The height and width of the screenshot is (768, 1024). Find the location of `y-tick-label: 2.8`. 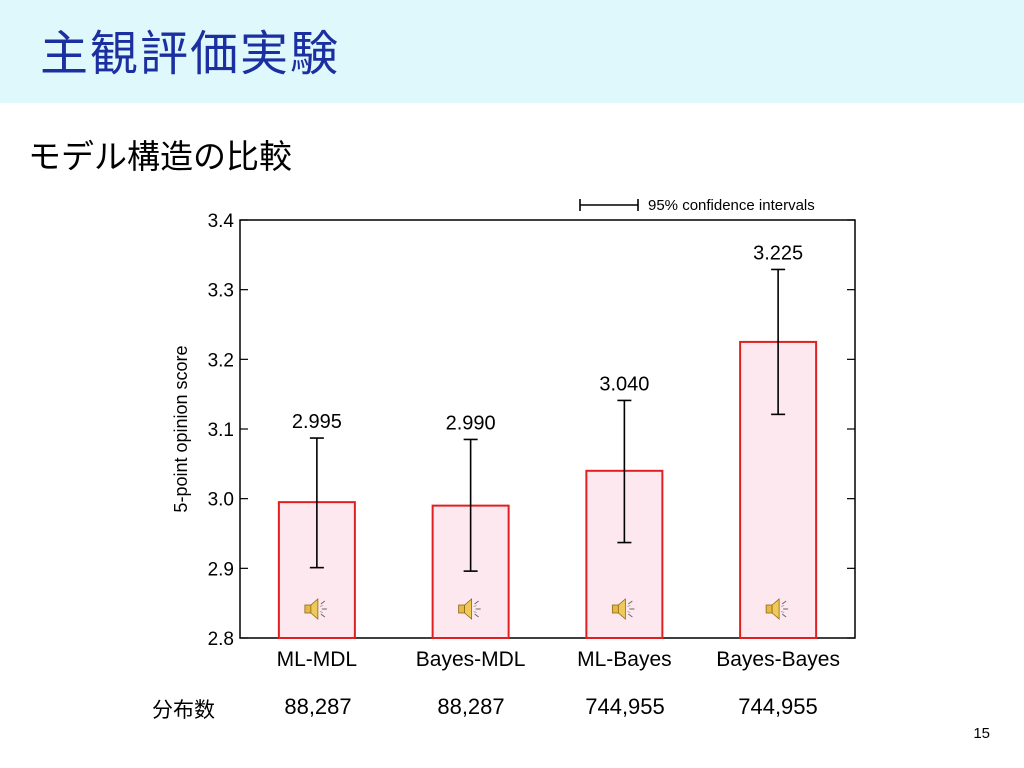

y-tick-label: 2.8 is located at coordinates (221, 639).